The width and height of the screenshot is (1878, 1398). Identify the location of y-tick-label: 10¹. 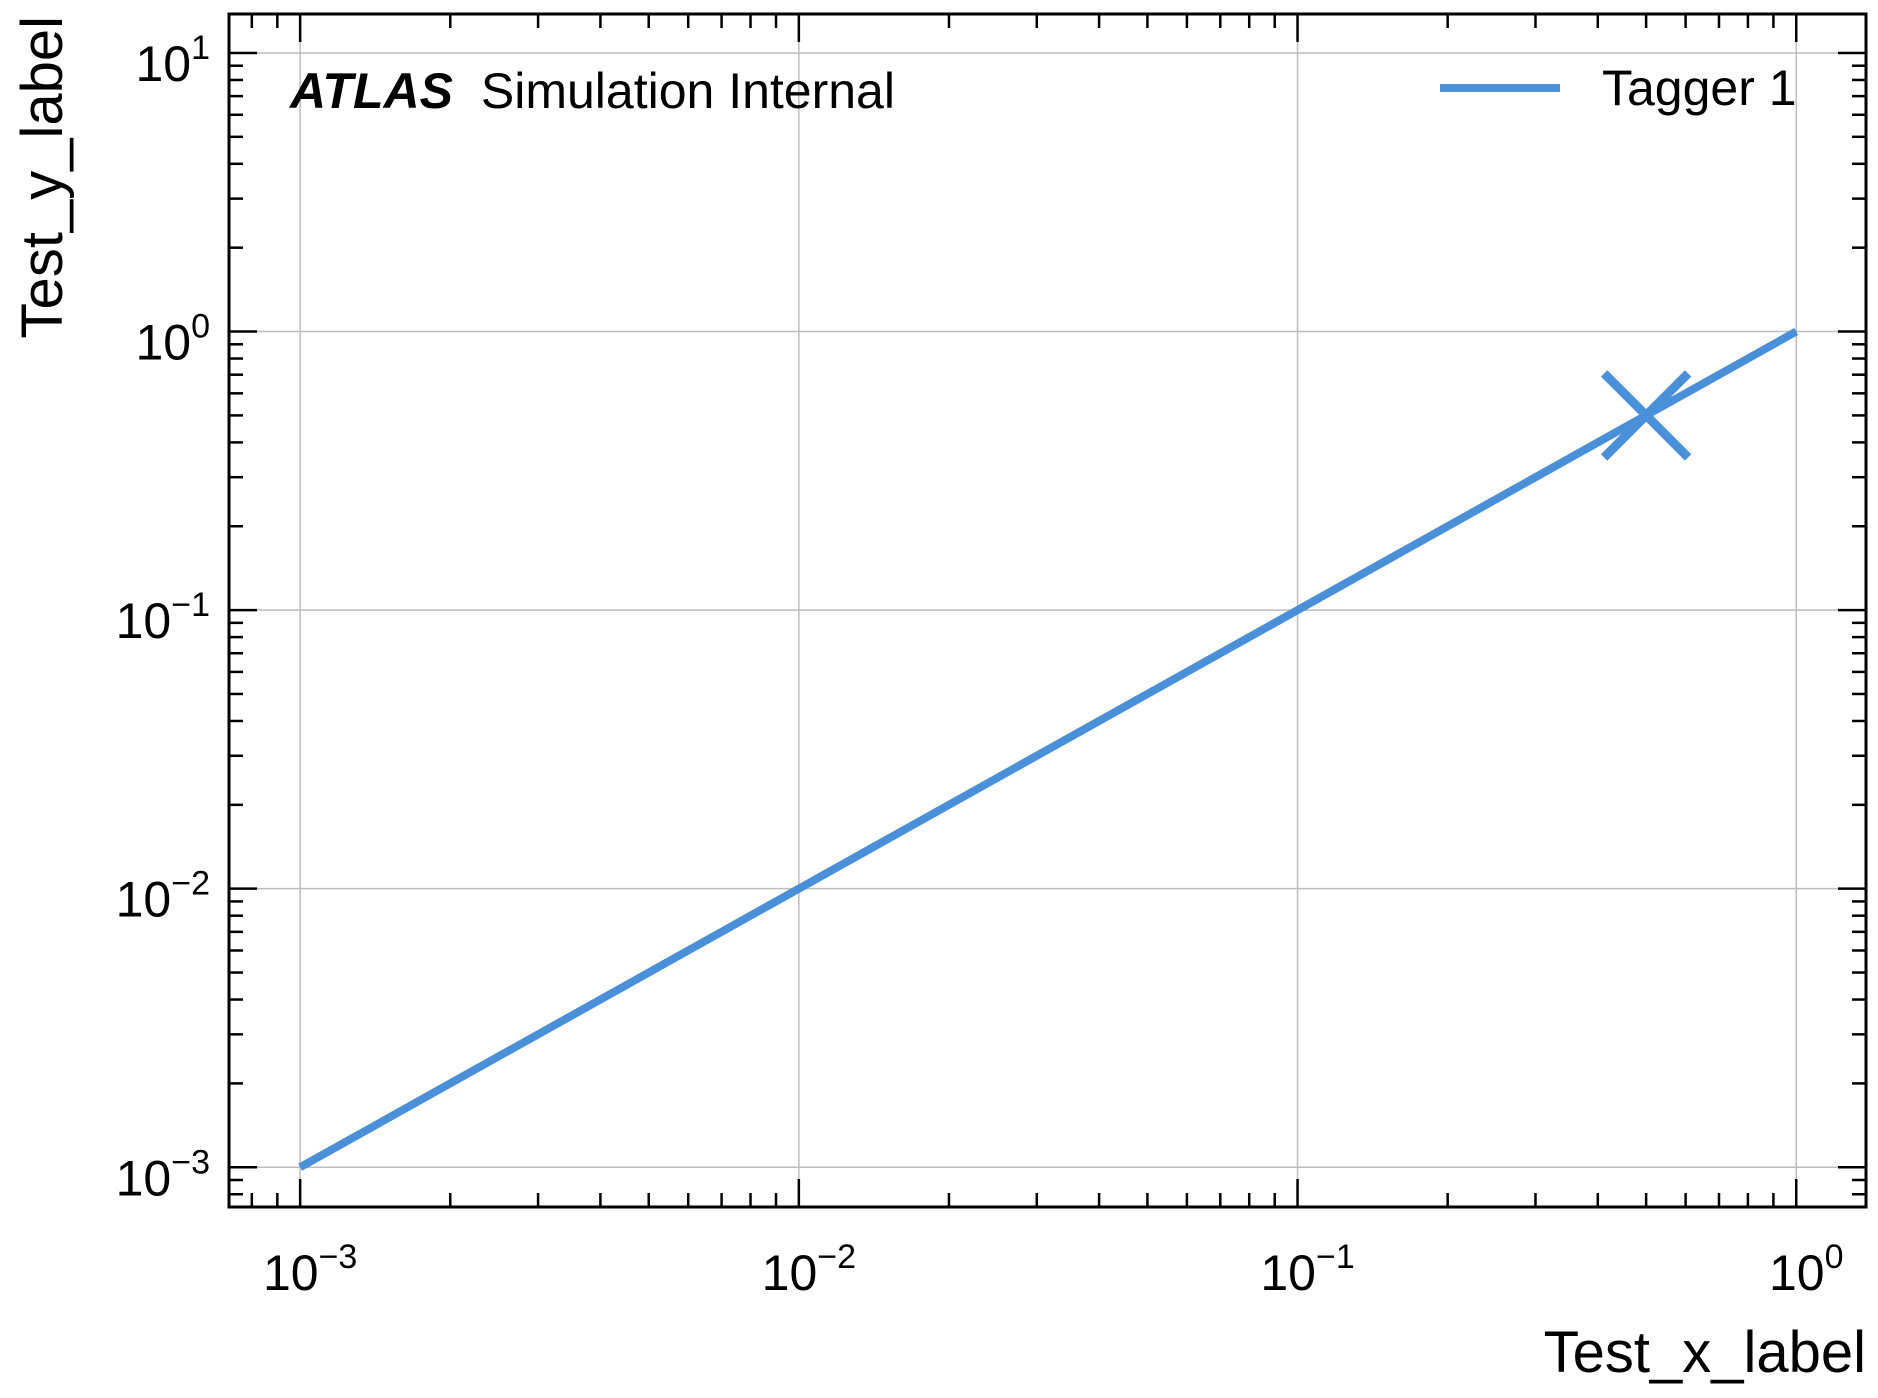
(172, 60).